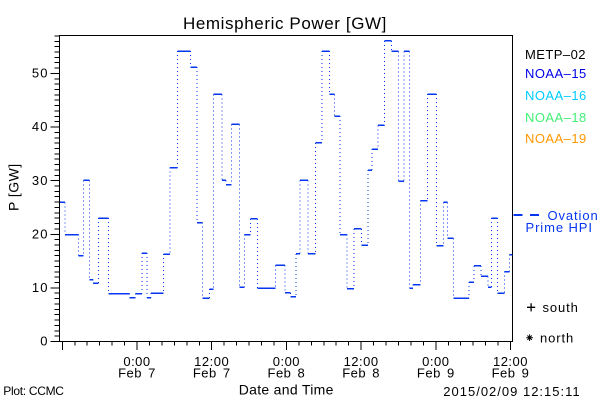  What do you see at coordinates (44, 341) in the screenshot?
I see `svg-text: 0` at bounding box center [44, 341].